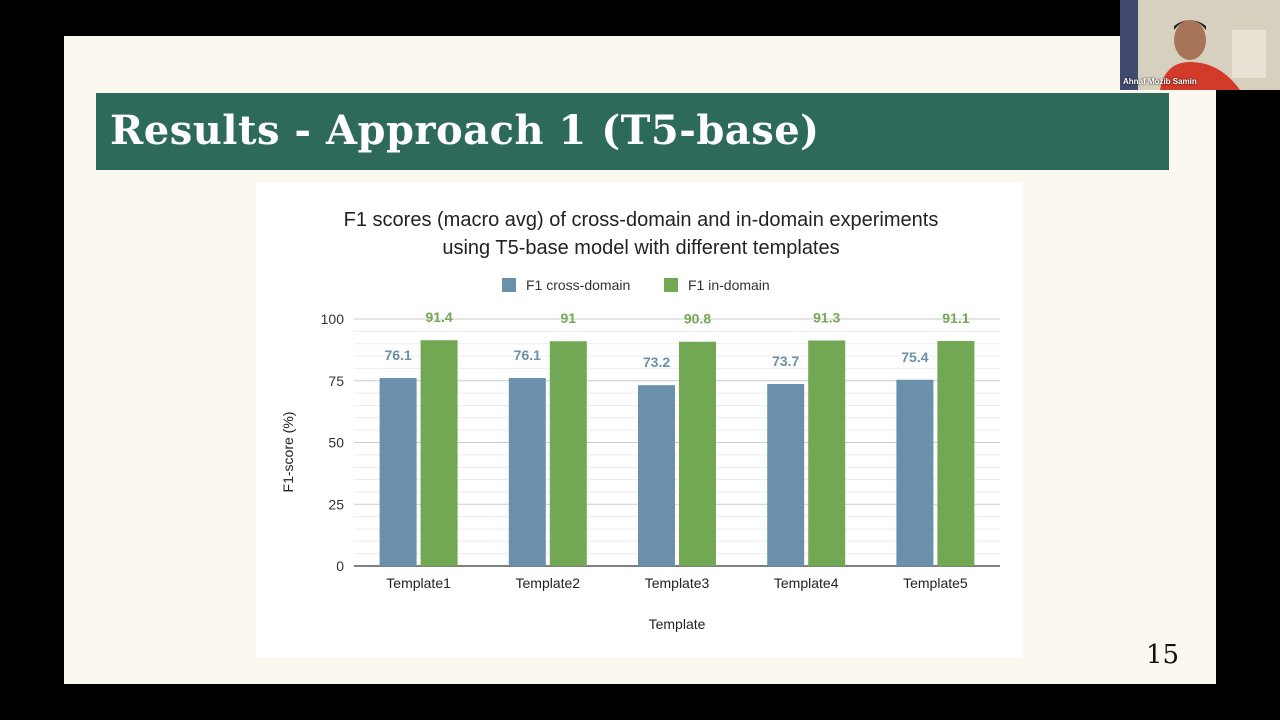 This screenshot has height=720, width=1280. What do you see at coordinates (465, 130) in the screenshot?
I see `slide-title: Results - Approach 1 (T5-base)` at bounding box center [465, 130].